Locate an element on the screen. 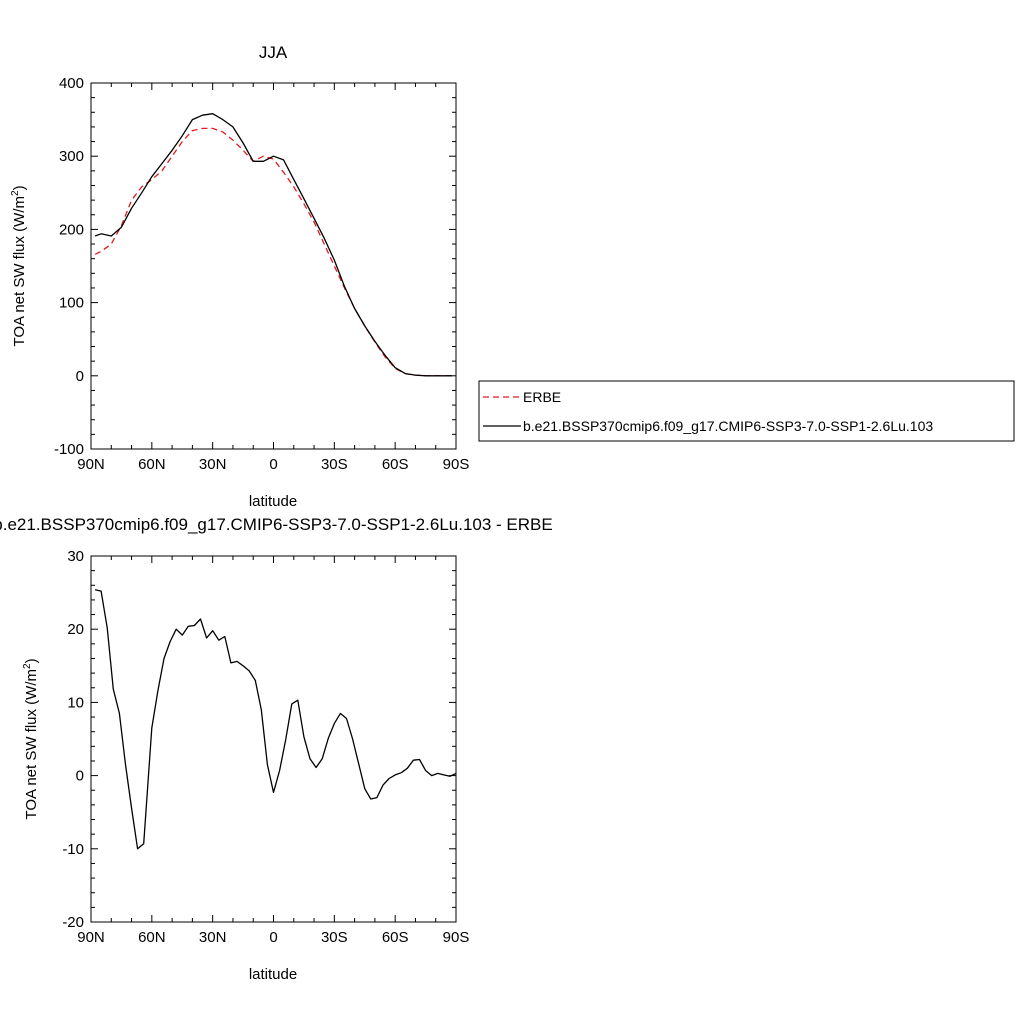  panel-title: JJA is located at coordinates (273, 52).